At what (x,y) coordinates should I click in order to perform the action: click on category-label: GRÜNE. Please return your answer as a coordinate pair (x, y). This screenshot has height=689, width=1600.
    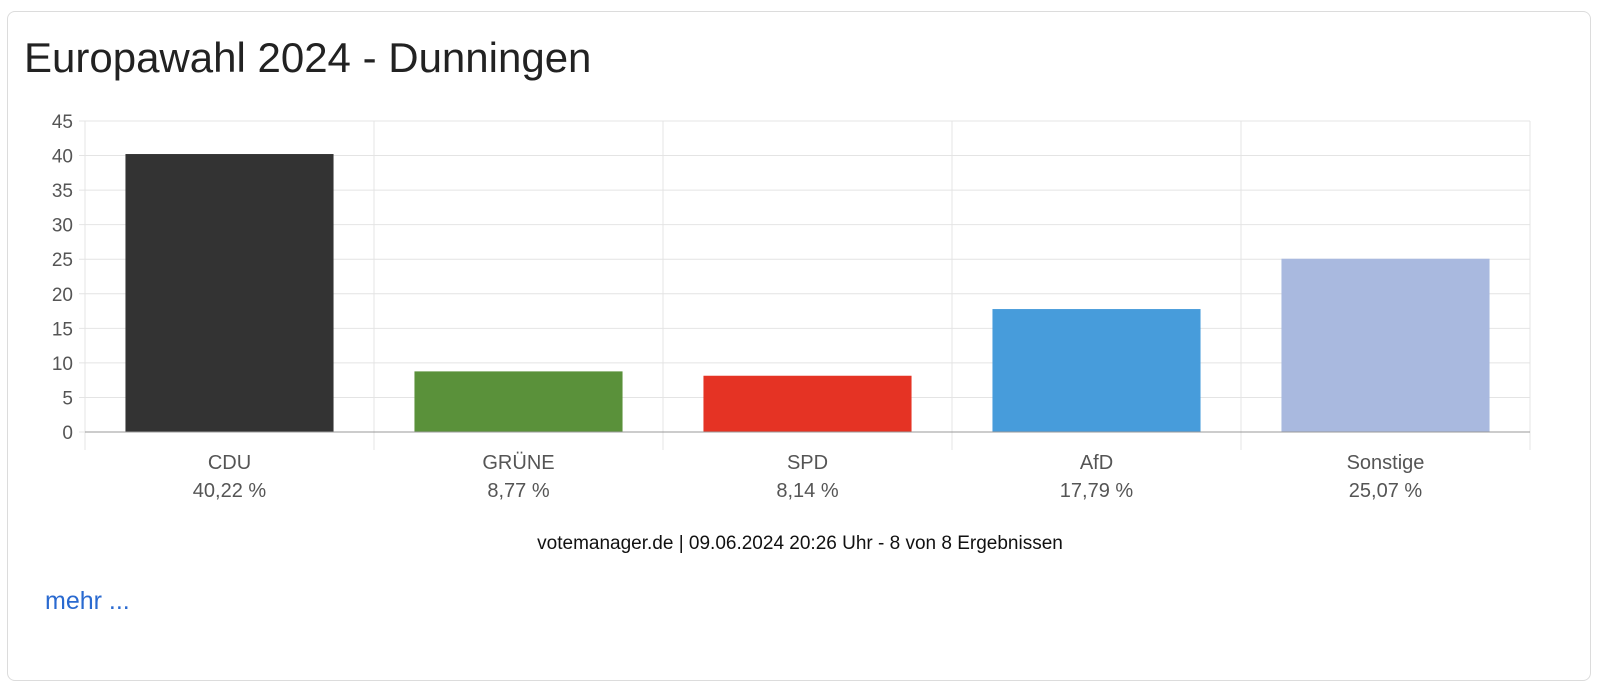
    Looking at the image, I should click on (518, 463).